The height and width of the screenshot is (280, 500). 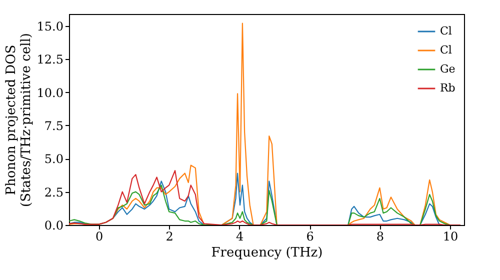 What do you see at coordinates (380, 237) in the screenshot?
I see `x-tick-label: 8` at bounding box center [380, 237].